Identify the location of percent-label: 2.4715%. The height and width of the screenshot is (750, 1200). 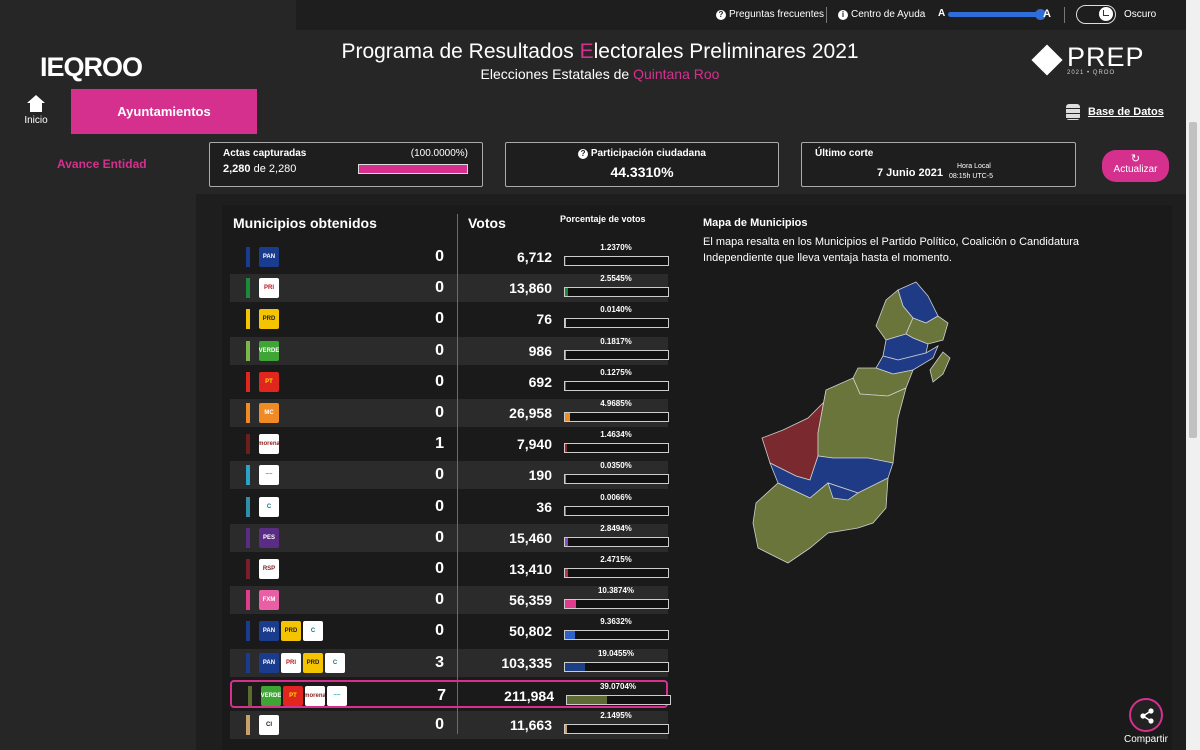
(616, 559).